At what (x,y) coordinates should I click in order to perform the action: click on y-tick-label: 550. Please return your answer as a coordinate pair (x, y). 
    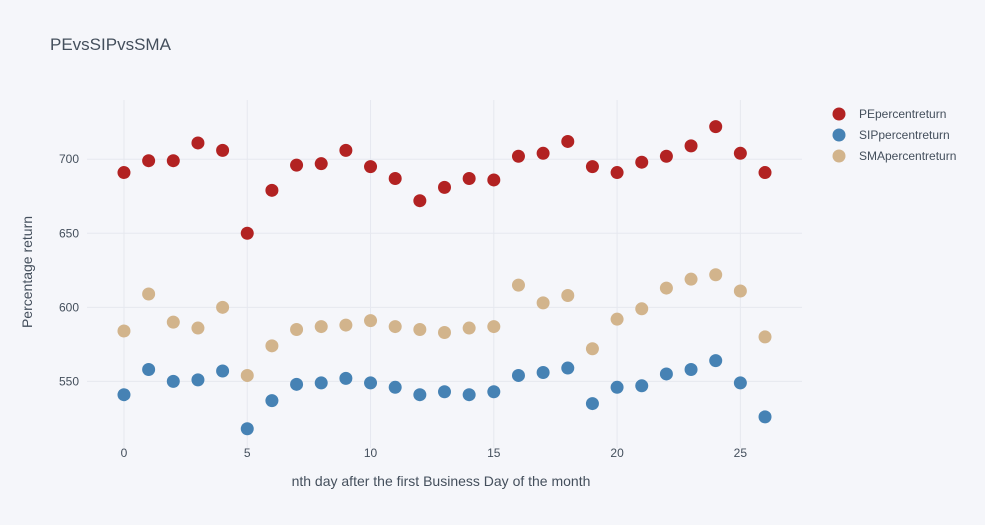
    Looking at the image, I should click on (69, 381).